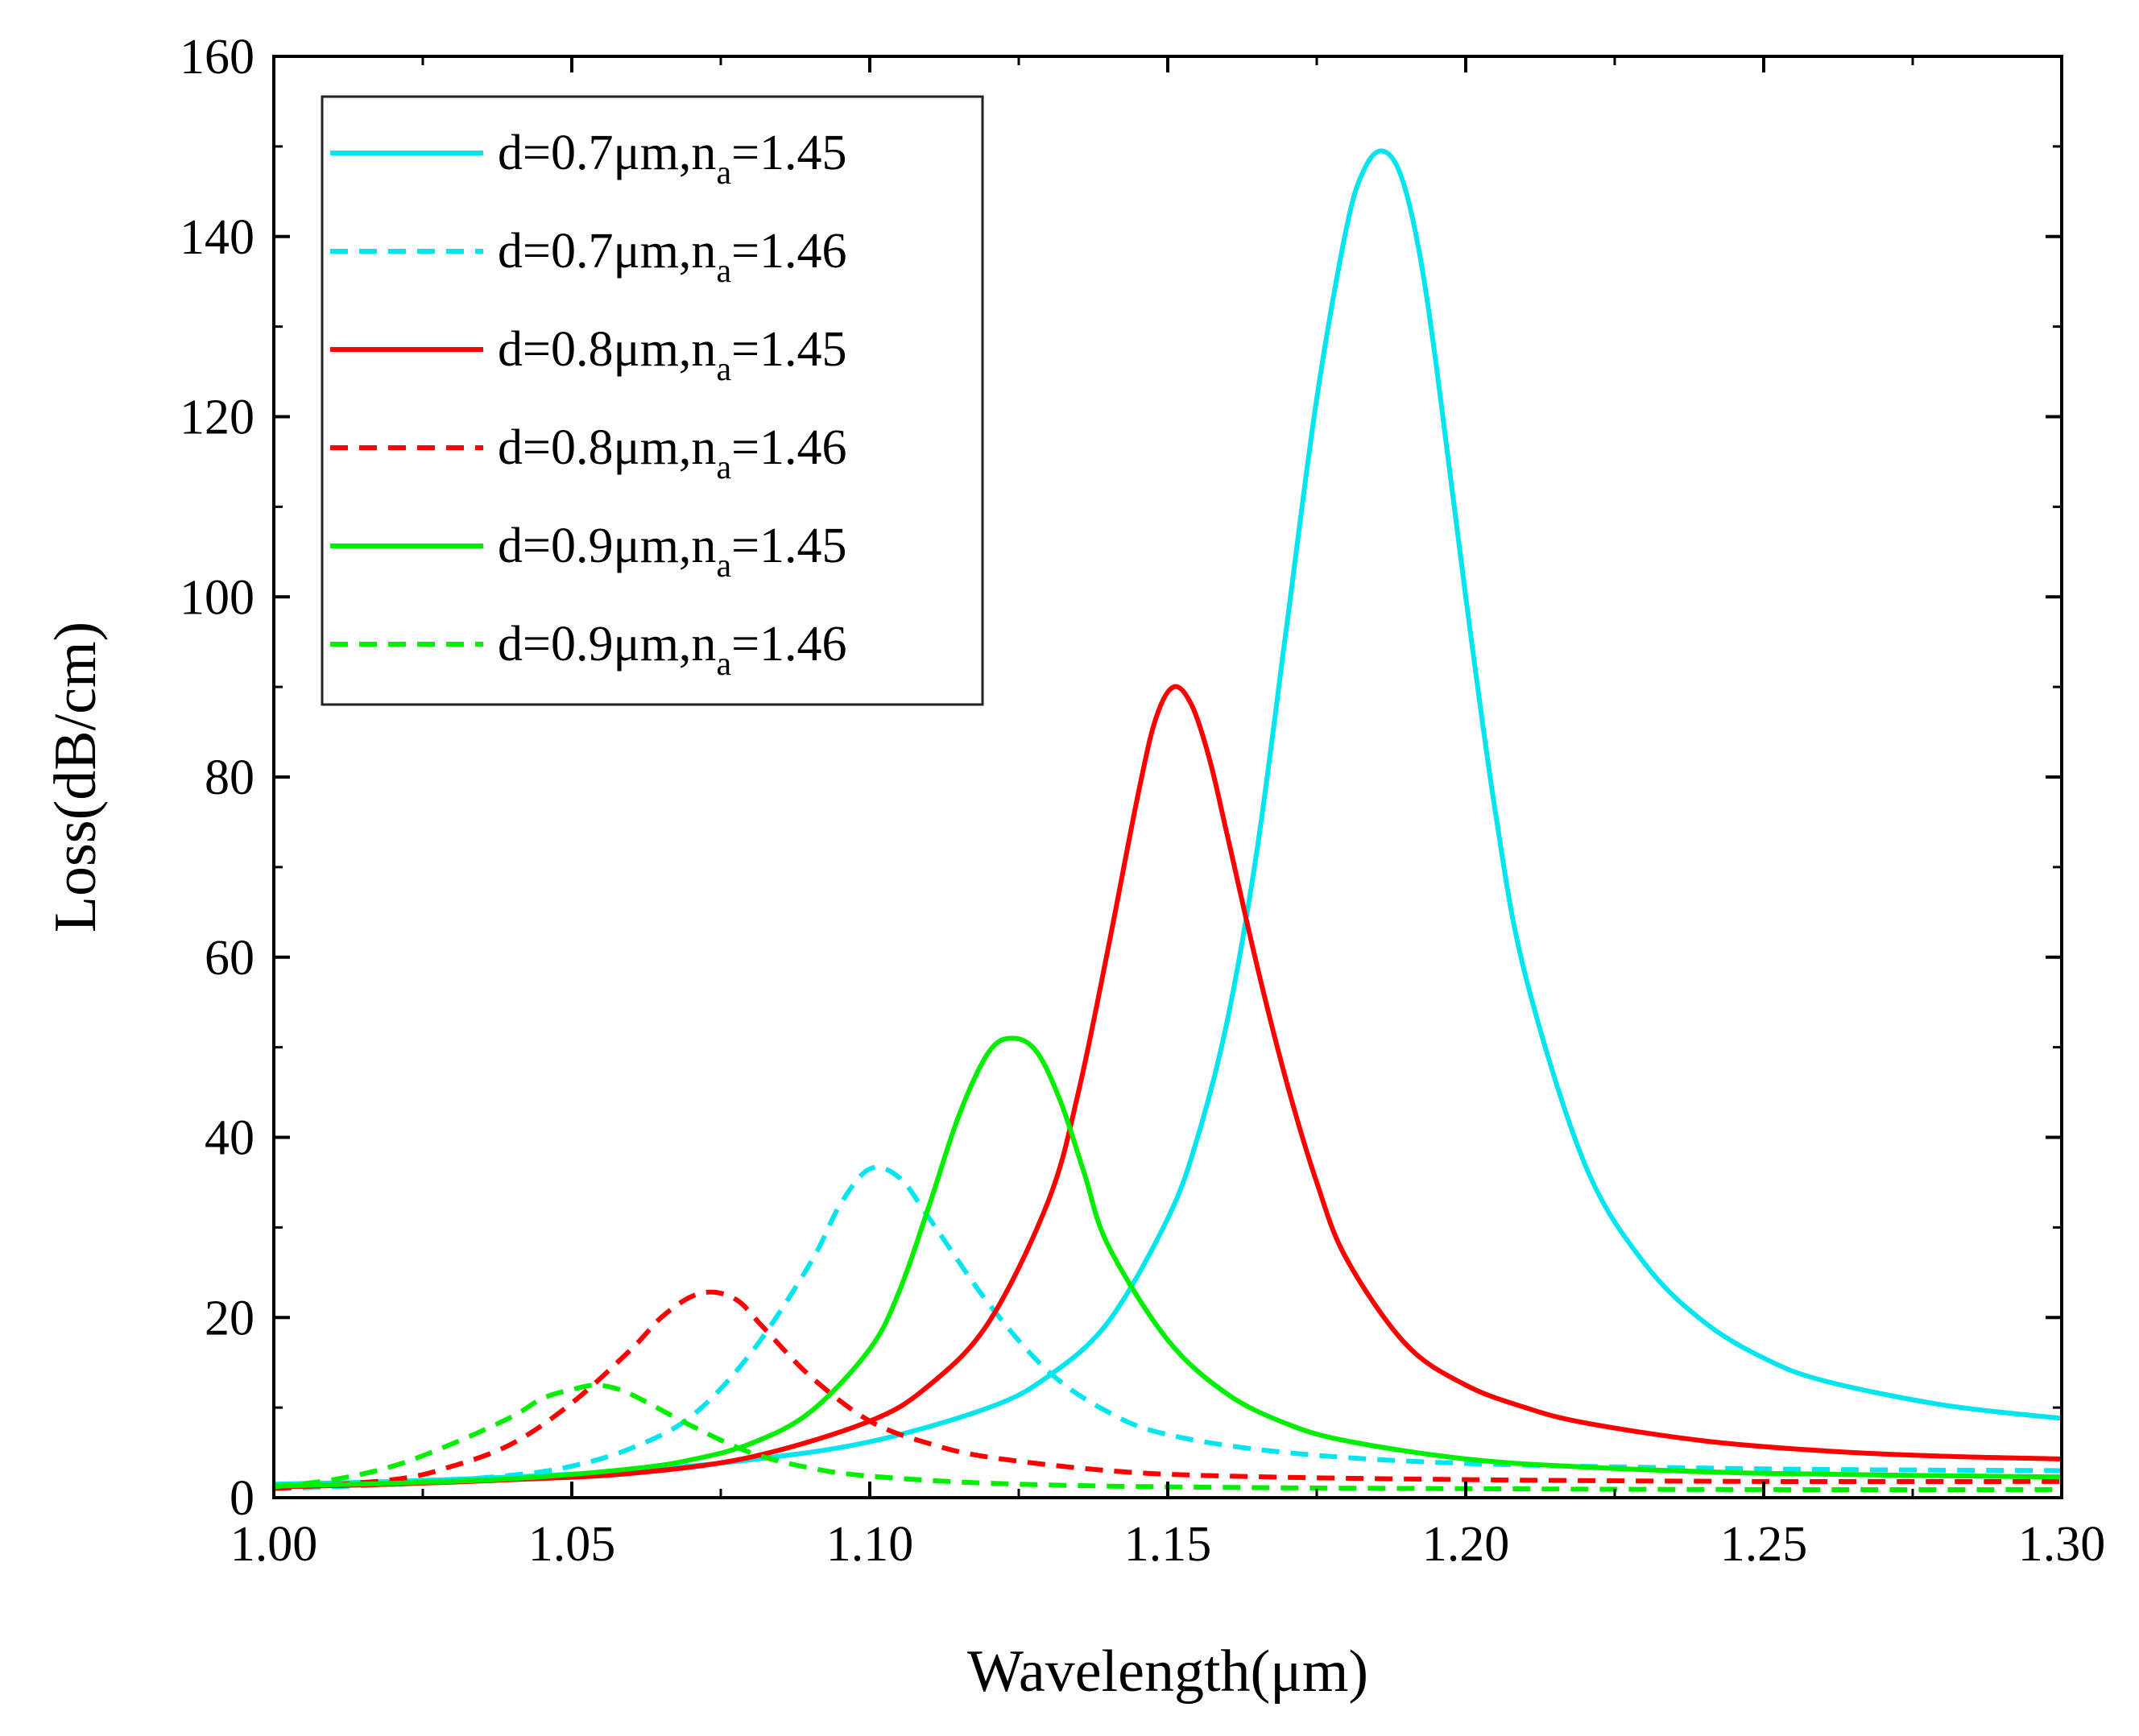 The width and height of the screenshot is (2139, 1736). What do you see at coordinates (572, 1545) in the screenshot?
I see `x-tick-label: 1.05` at bounding box center [572, 1545].